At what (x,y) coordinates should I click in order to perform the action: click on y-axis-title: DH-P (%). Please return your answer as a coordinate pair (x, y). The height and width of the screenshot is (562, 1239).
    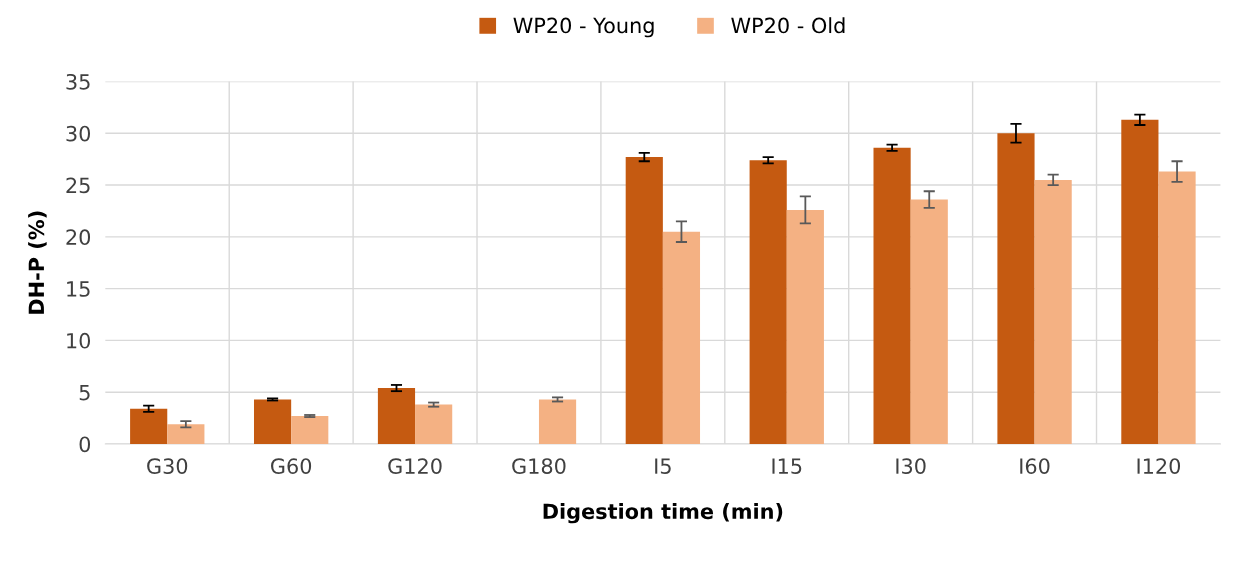
    Looking at the image, I should click on (37, 262).